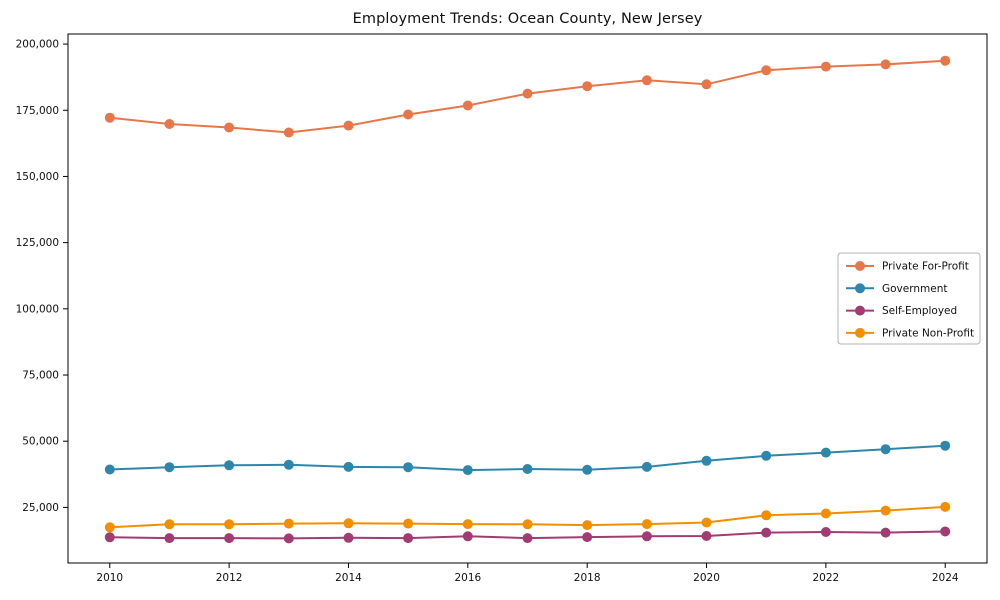 This screenshot has height=600, width=1000. I want to click on data-point-government-2024, so click(945, 445).